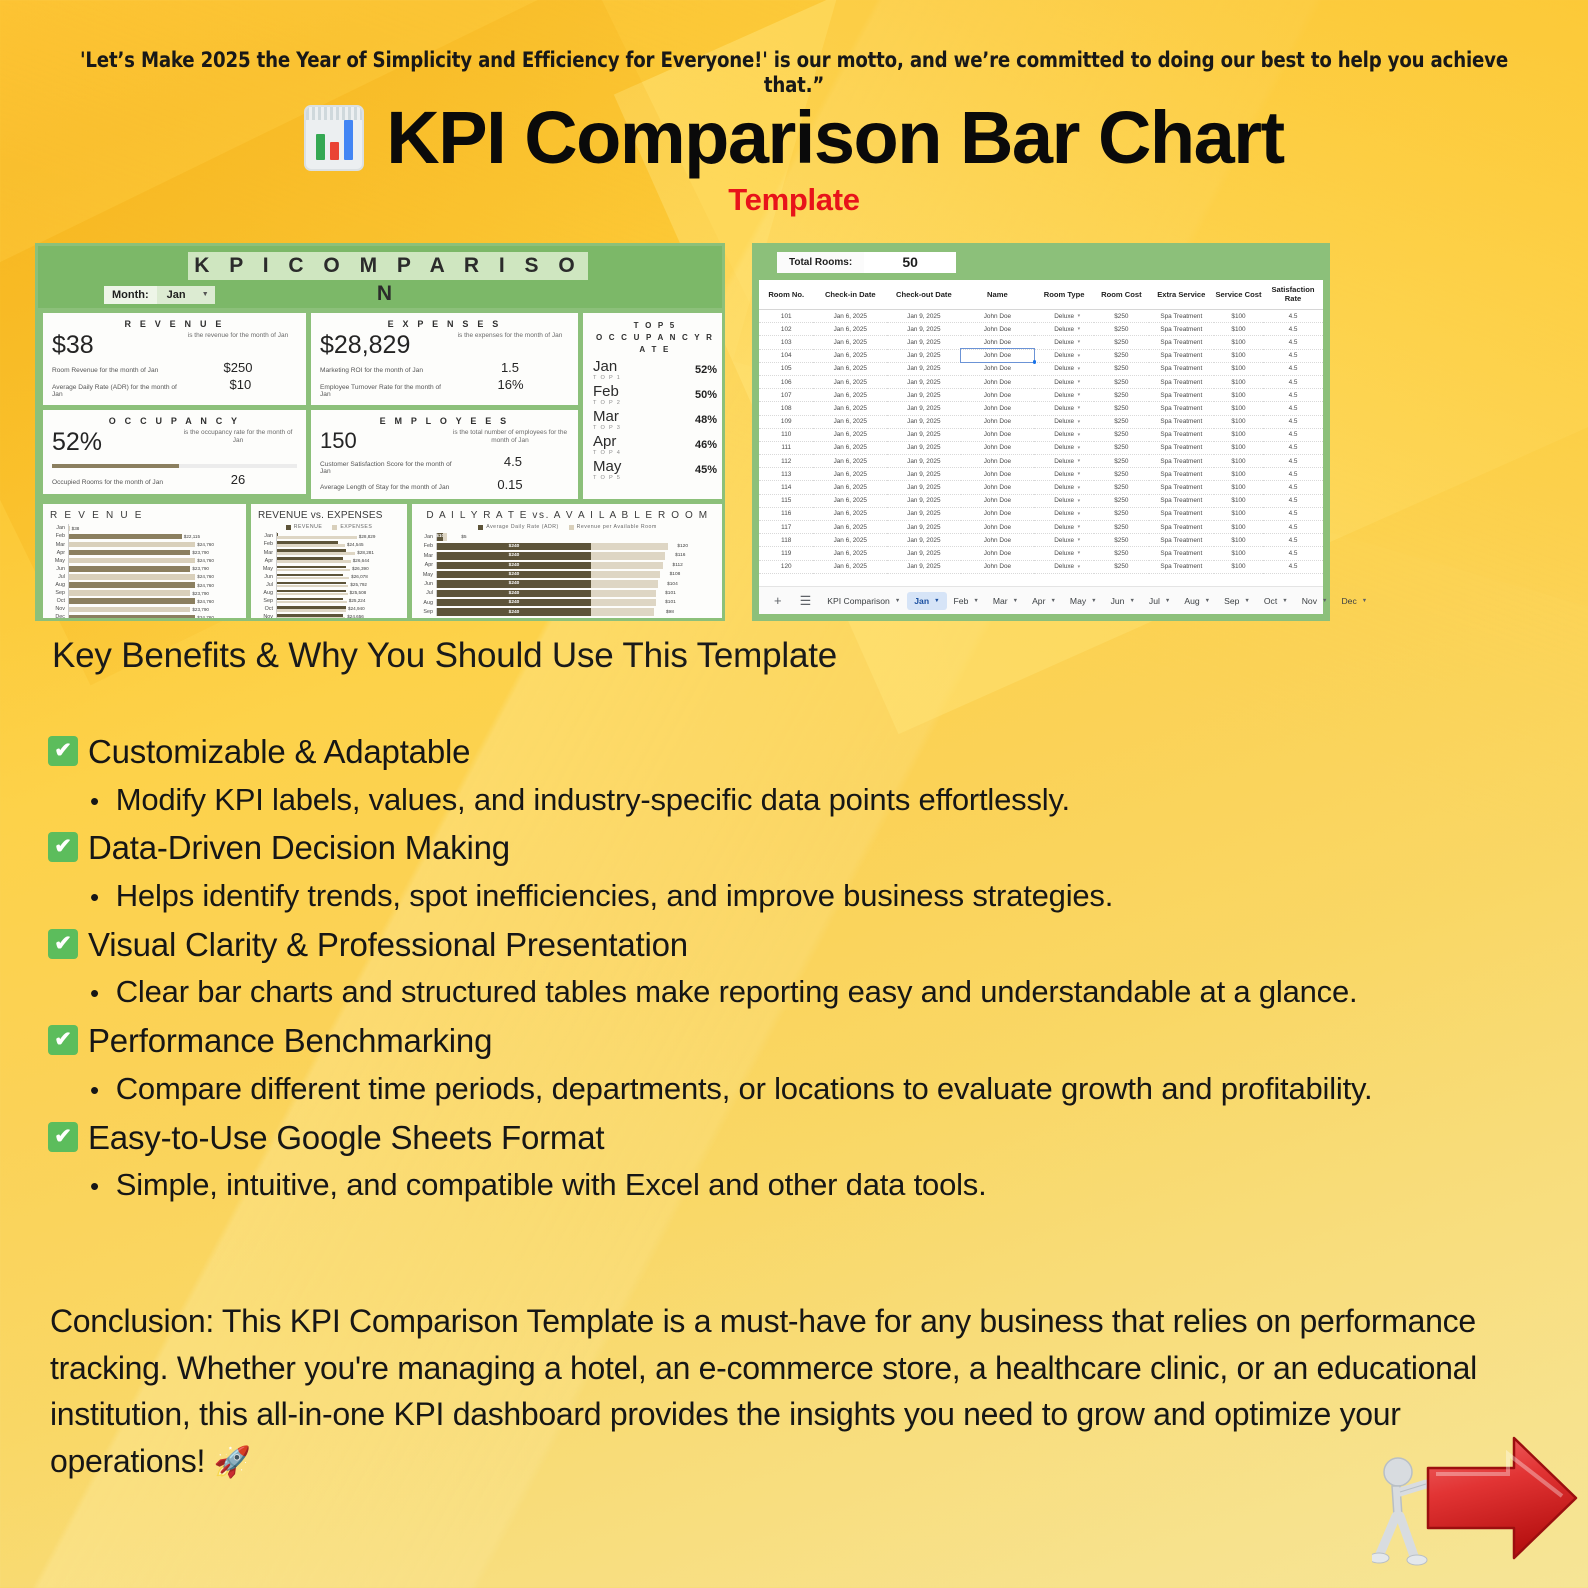 The width and height of the screenshot is (1588, 1588). Describe the element at coordinates (805, 600) in the screenshot. I see `hamburger-icon: ☰` at that location.